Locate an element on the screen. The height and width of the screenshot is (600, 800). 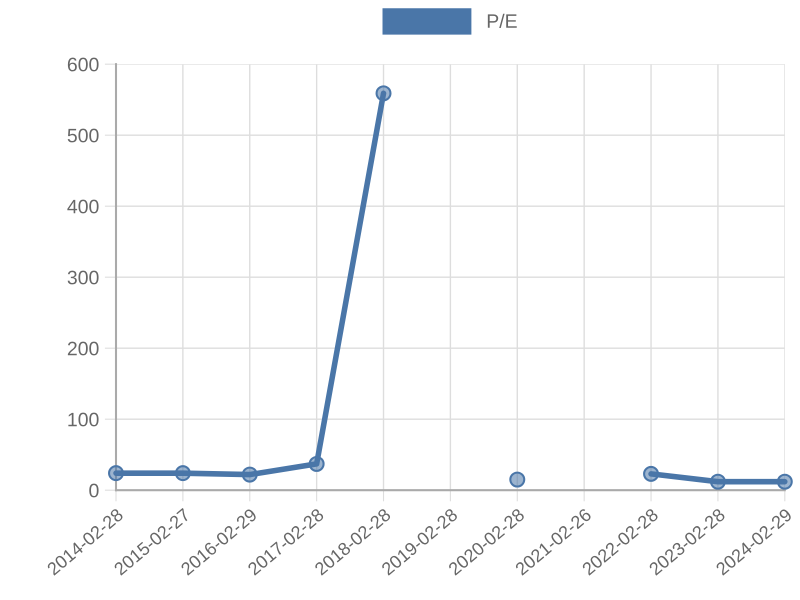
y-tick-label: 200 is located at coordinates (83, 349).